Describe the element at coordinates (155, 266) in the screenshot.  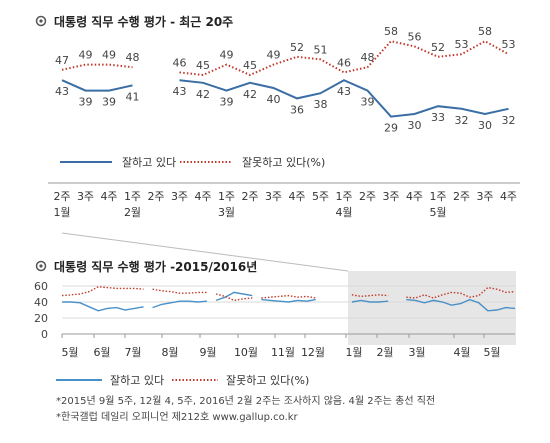
I see `chart2-title-text: 대통령 직무 수행 평가 -2015/2016년` at that location.